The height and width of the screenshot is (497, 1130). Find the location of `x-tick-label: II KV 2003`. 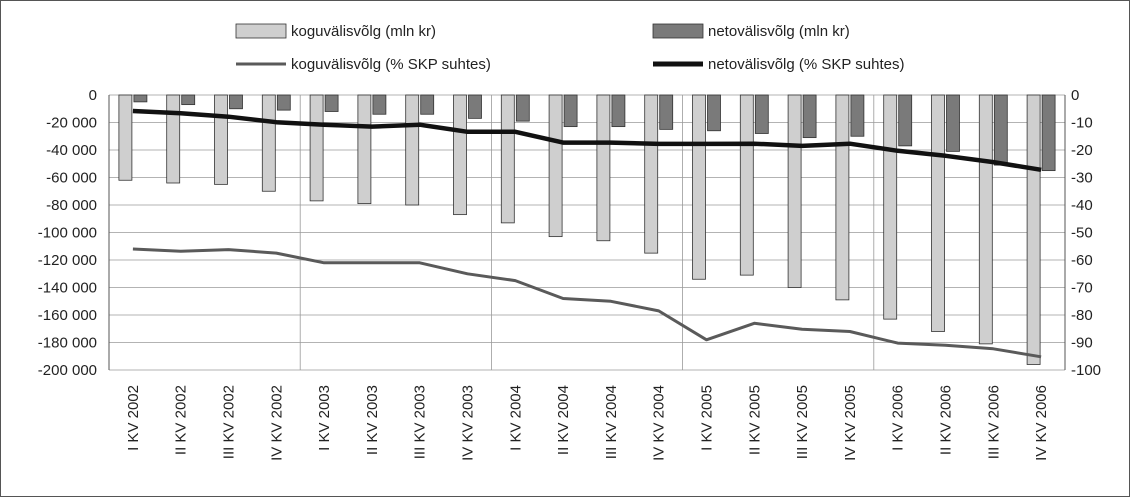

x-tick-label: II KV 2003 is located at coordinates (372, 420).